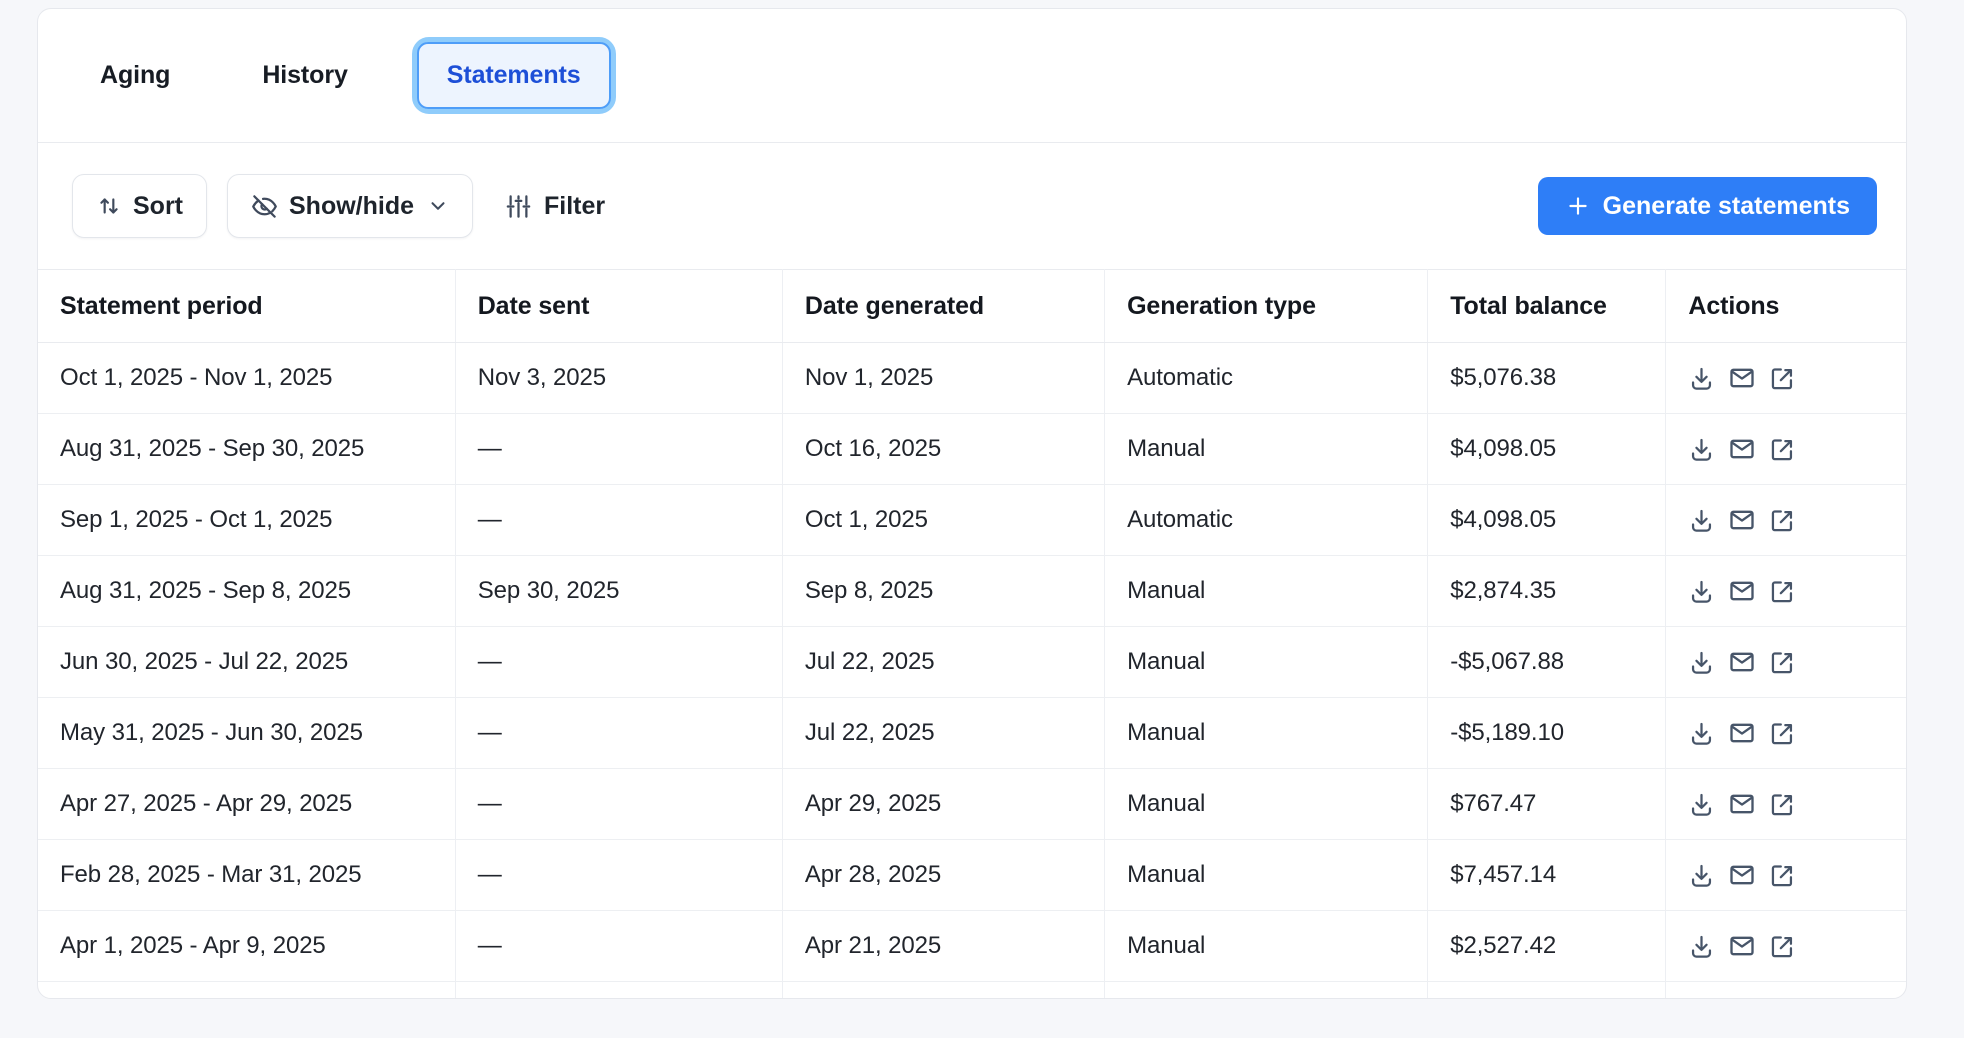 The width and height of the screenshot is (1964, 1038). Describe the element at coordinates (944, 449) in the screenshot. I see `cell-date-generated: Oct 16, 2025` at that location.